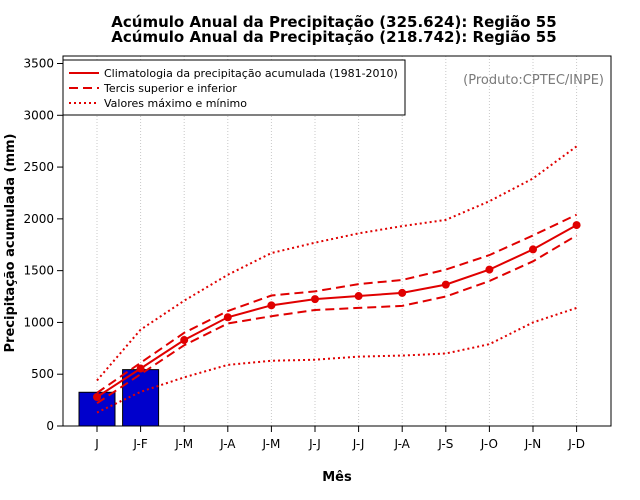  What do you see at coordinates (119, 398) in the screenshot?
I see `observed-bars` at bounding box center [119, 398].